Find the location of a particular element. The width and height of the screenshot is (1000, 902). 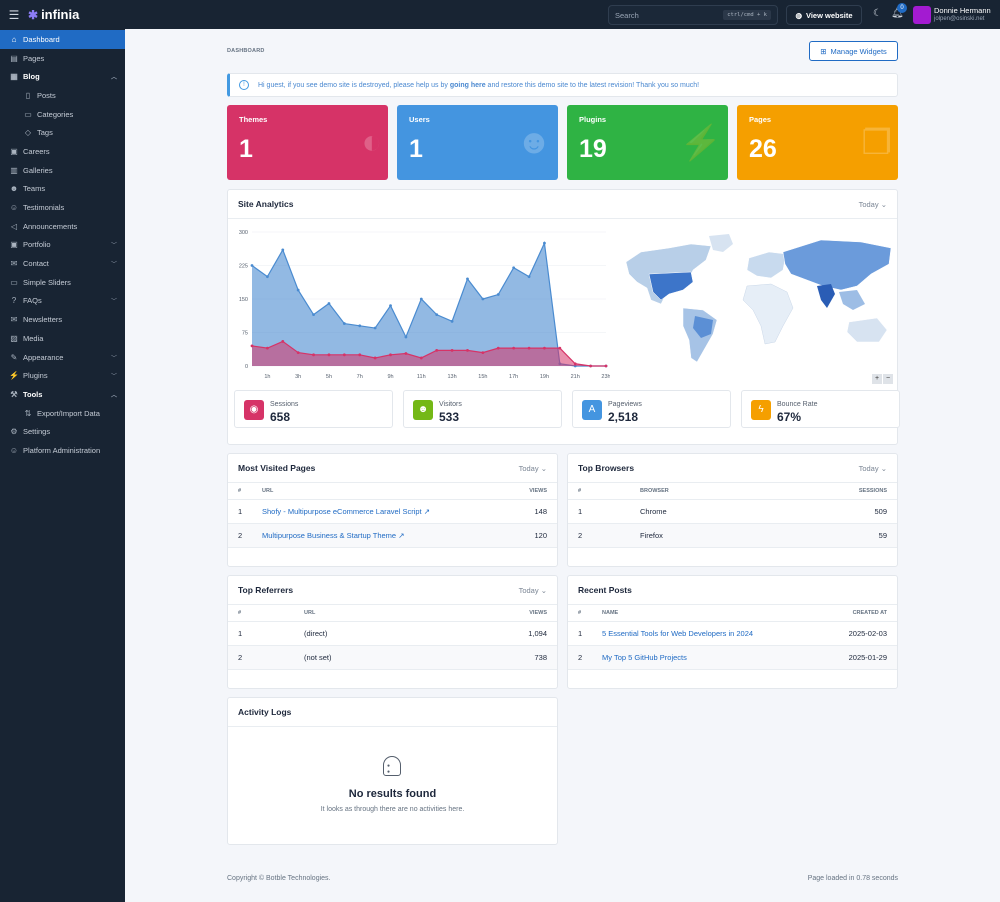

sidebar-item-dashboard: ⌂ Dashboard is located at coordinates (62, 39).